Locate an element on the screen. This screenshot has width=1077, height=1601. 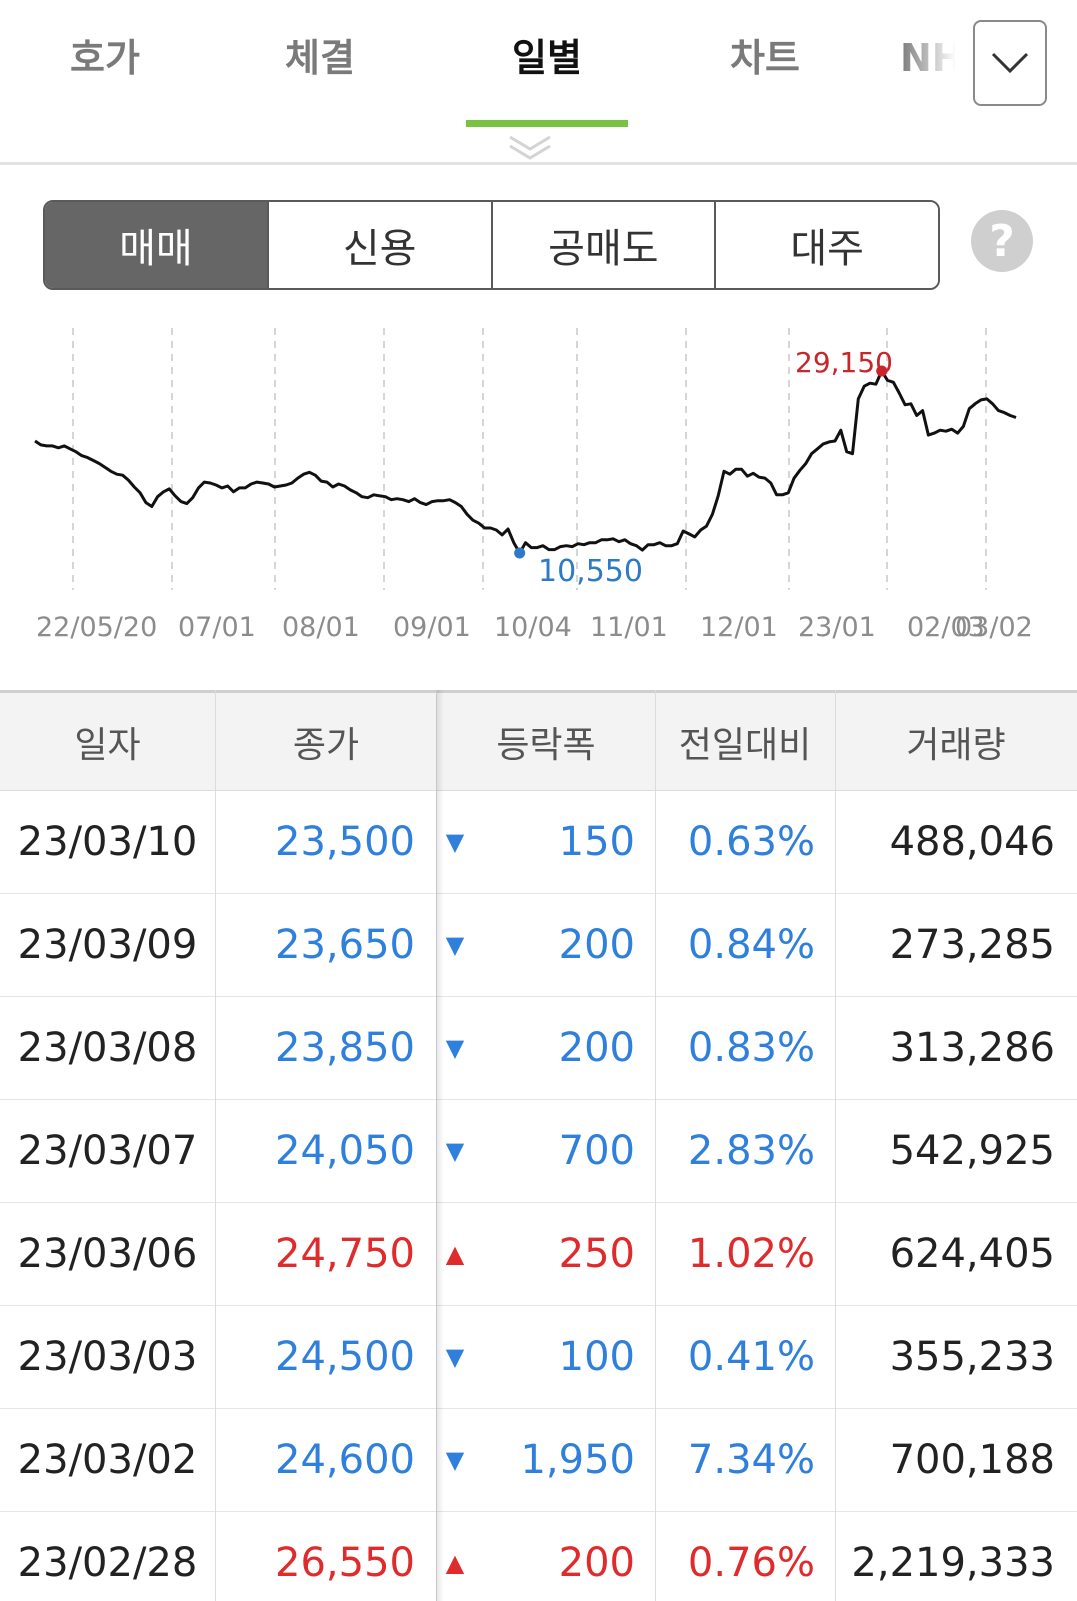
segment-short-sell: 공매도 is located at coordinates (604, 245).